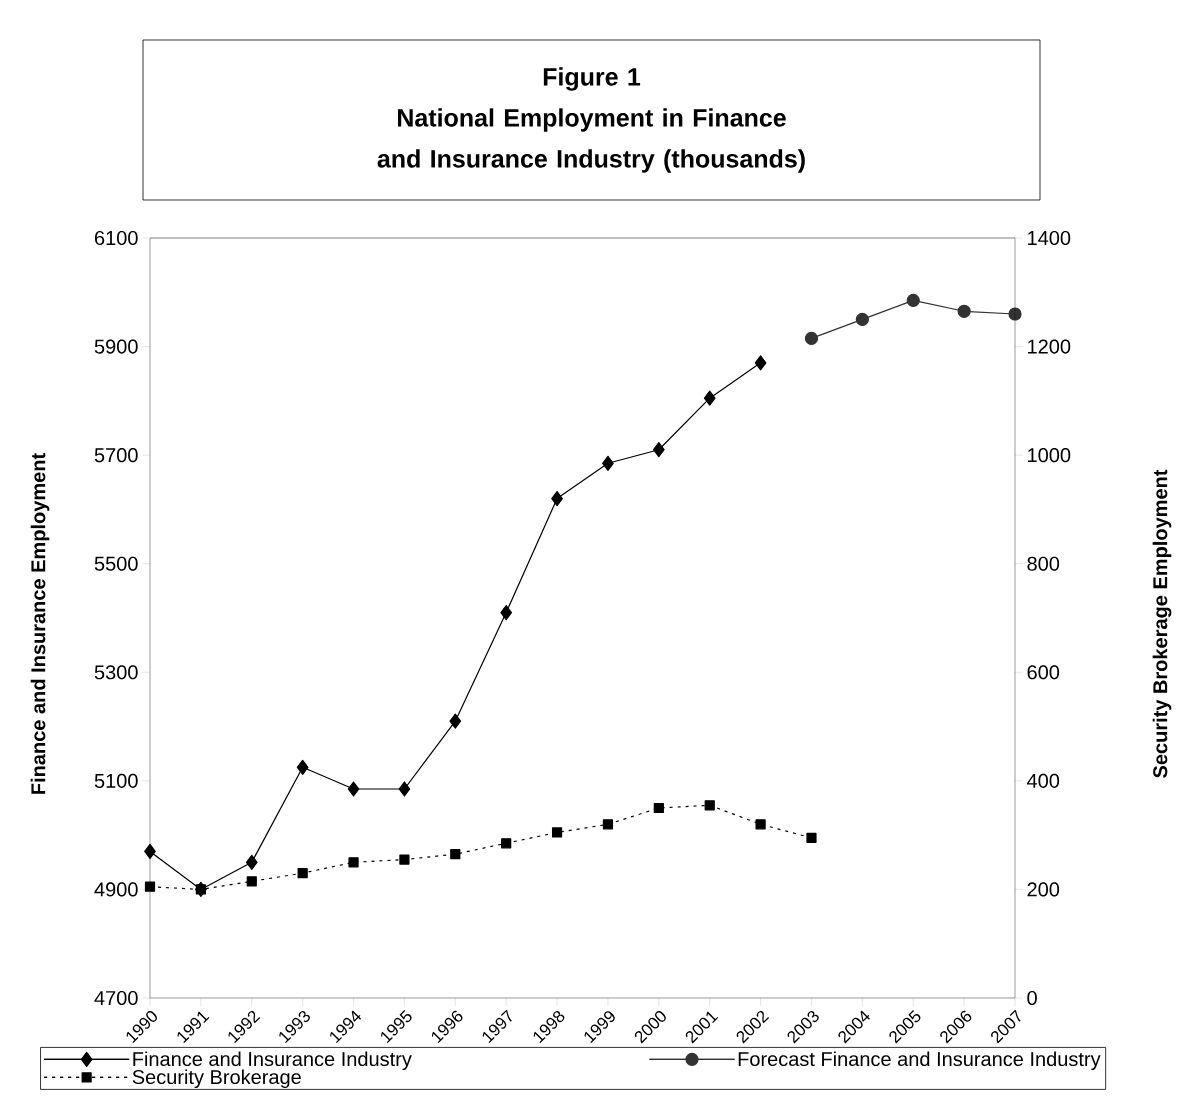 The image size is (1196, 1119). What do you see at coordinates (116, 563) in the screenshot?
I see `y-tick-label: 5500` at bounding box center [116, 563].